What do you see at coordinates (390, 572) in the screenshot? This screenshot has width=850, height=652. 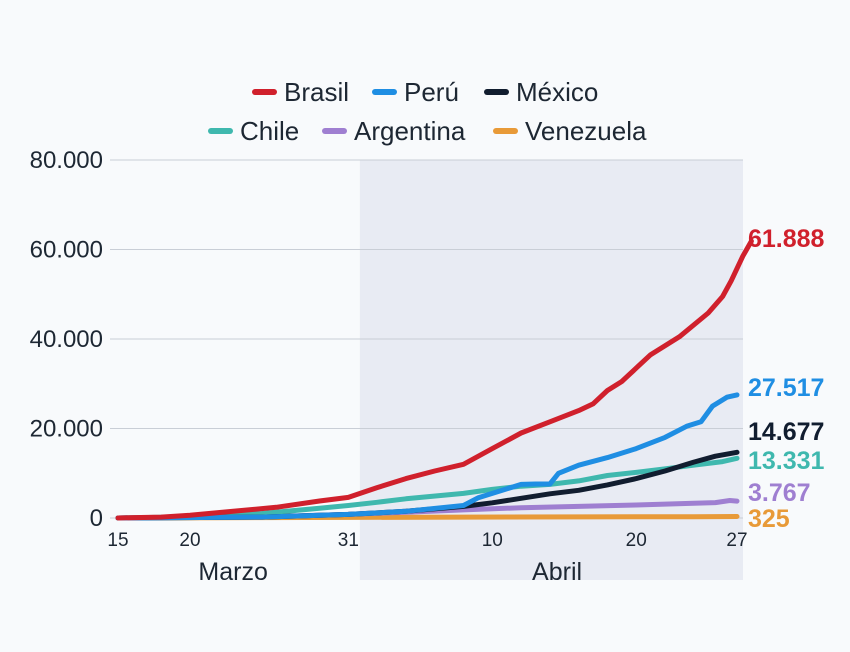 I see `month-labels: Marzo Abril` at bounding box center [390, 572].